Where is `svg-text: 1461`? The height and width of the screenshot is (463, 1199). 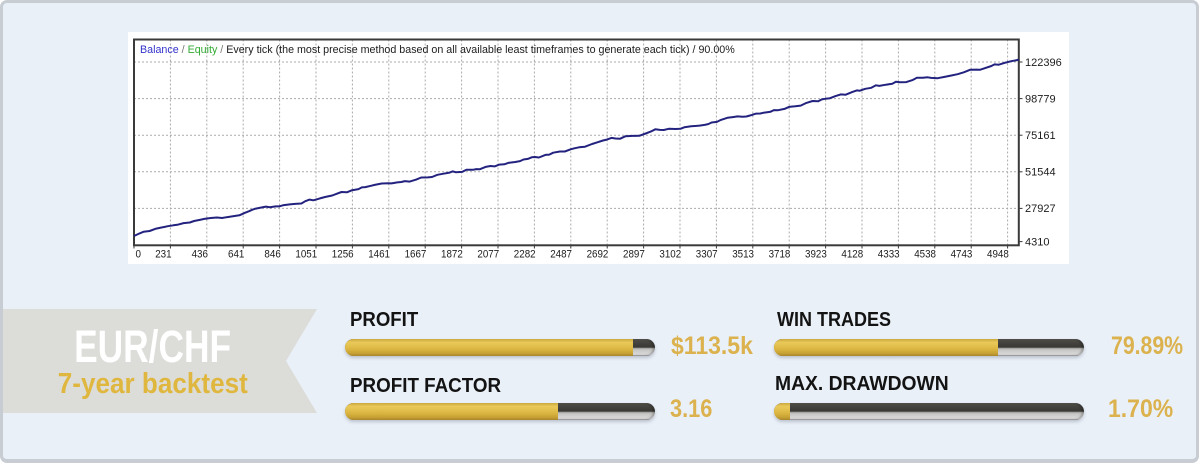
svg-text: 1461 is located at coordinates (379, 255).